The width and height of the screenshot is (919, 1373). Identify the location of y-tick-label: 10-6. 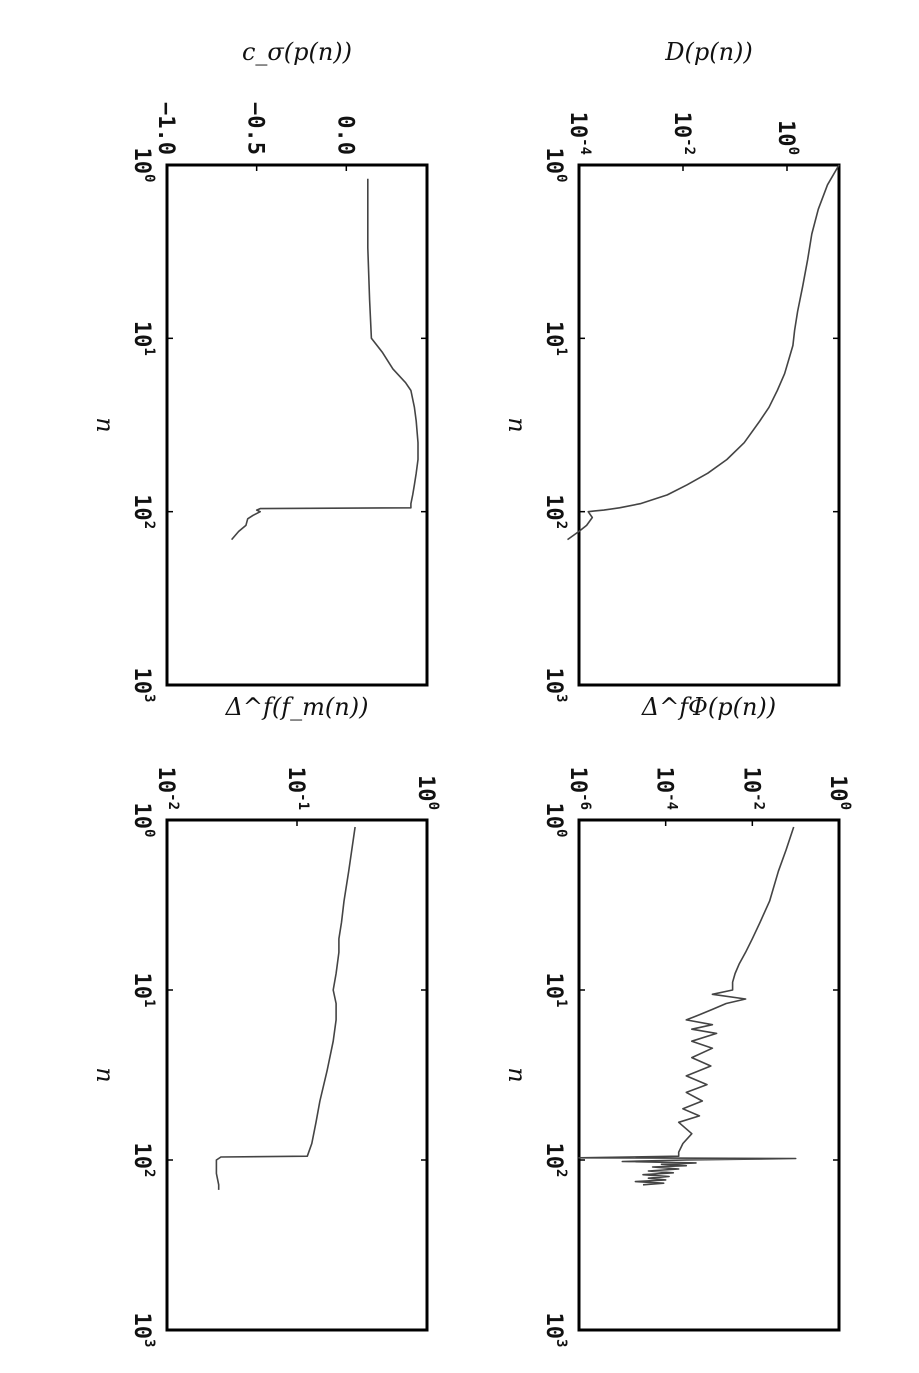
(579, 788).